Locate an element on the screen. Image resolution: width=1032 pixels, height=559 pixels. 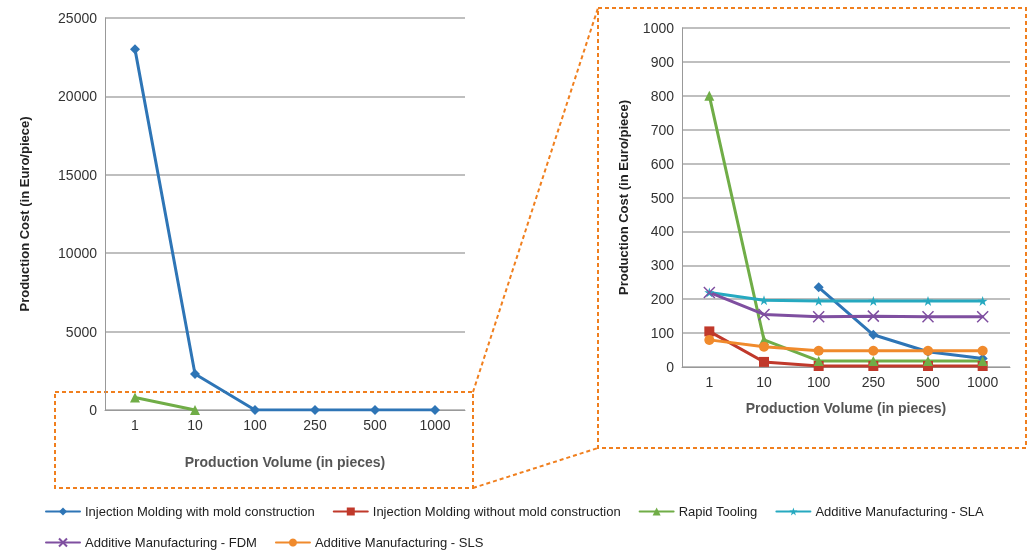
legend-label: Additive Manufacturing - SLA is located at coordinates (900, 511).